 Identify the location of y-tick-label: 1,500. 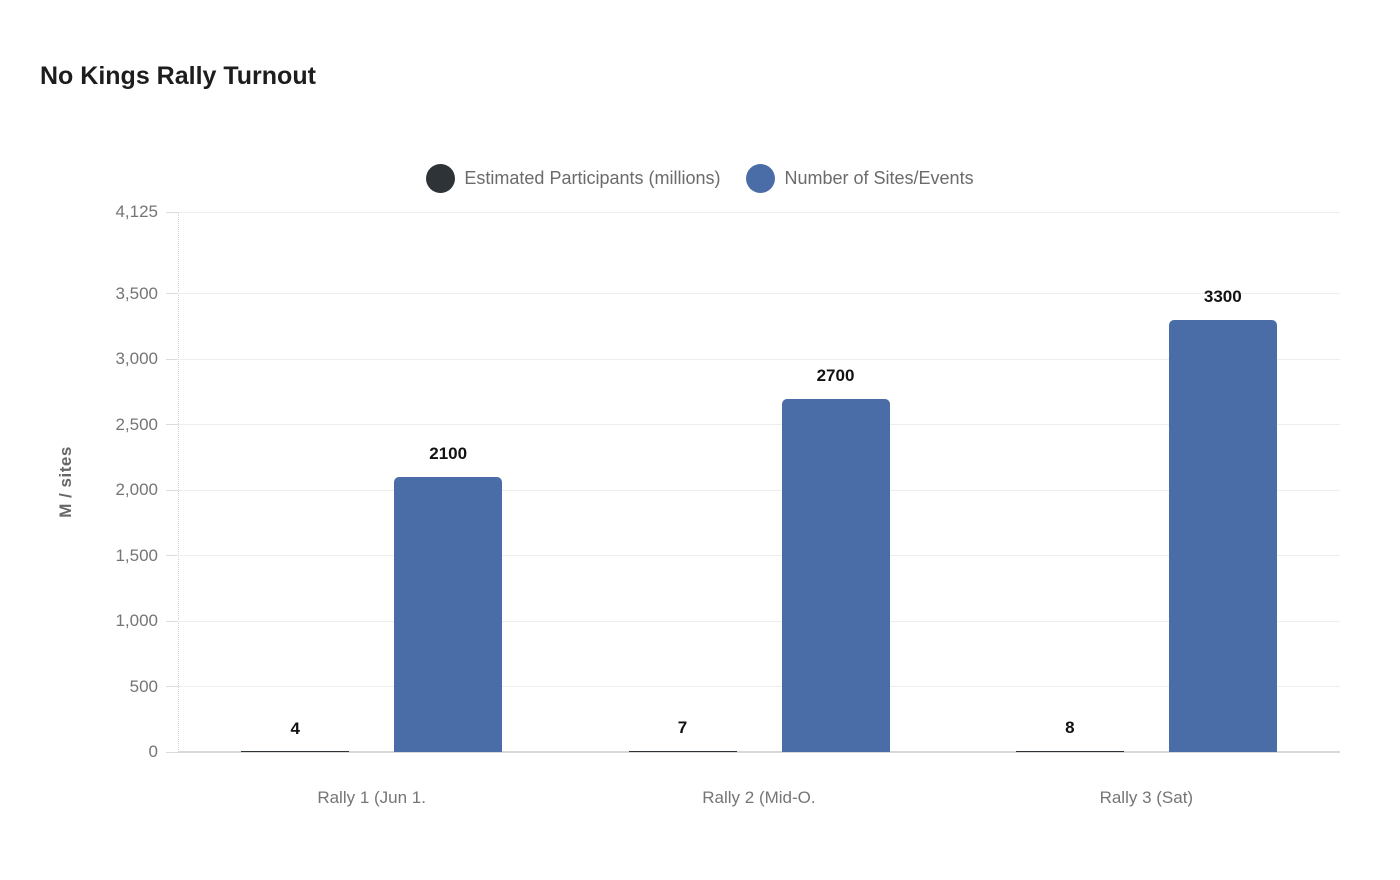
(136, 555).